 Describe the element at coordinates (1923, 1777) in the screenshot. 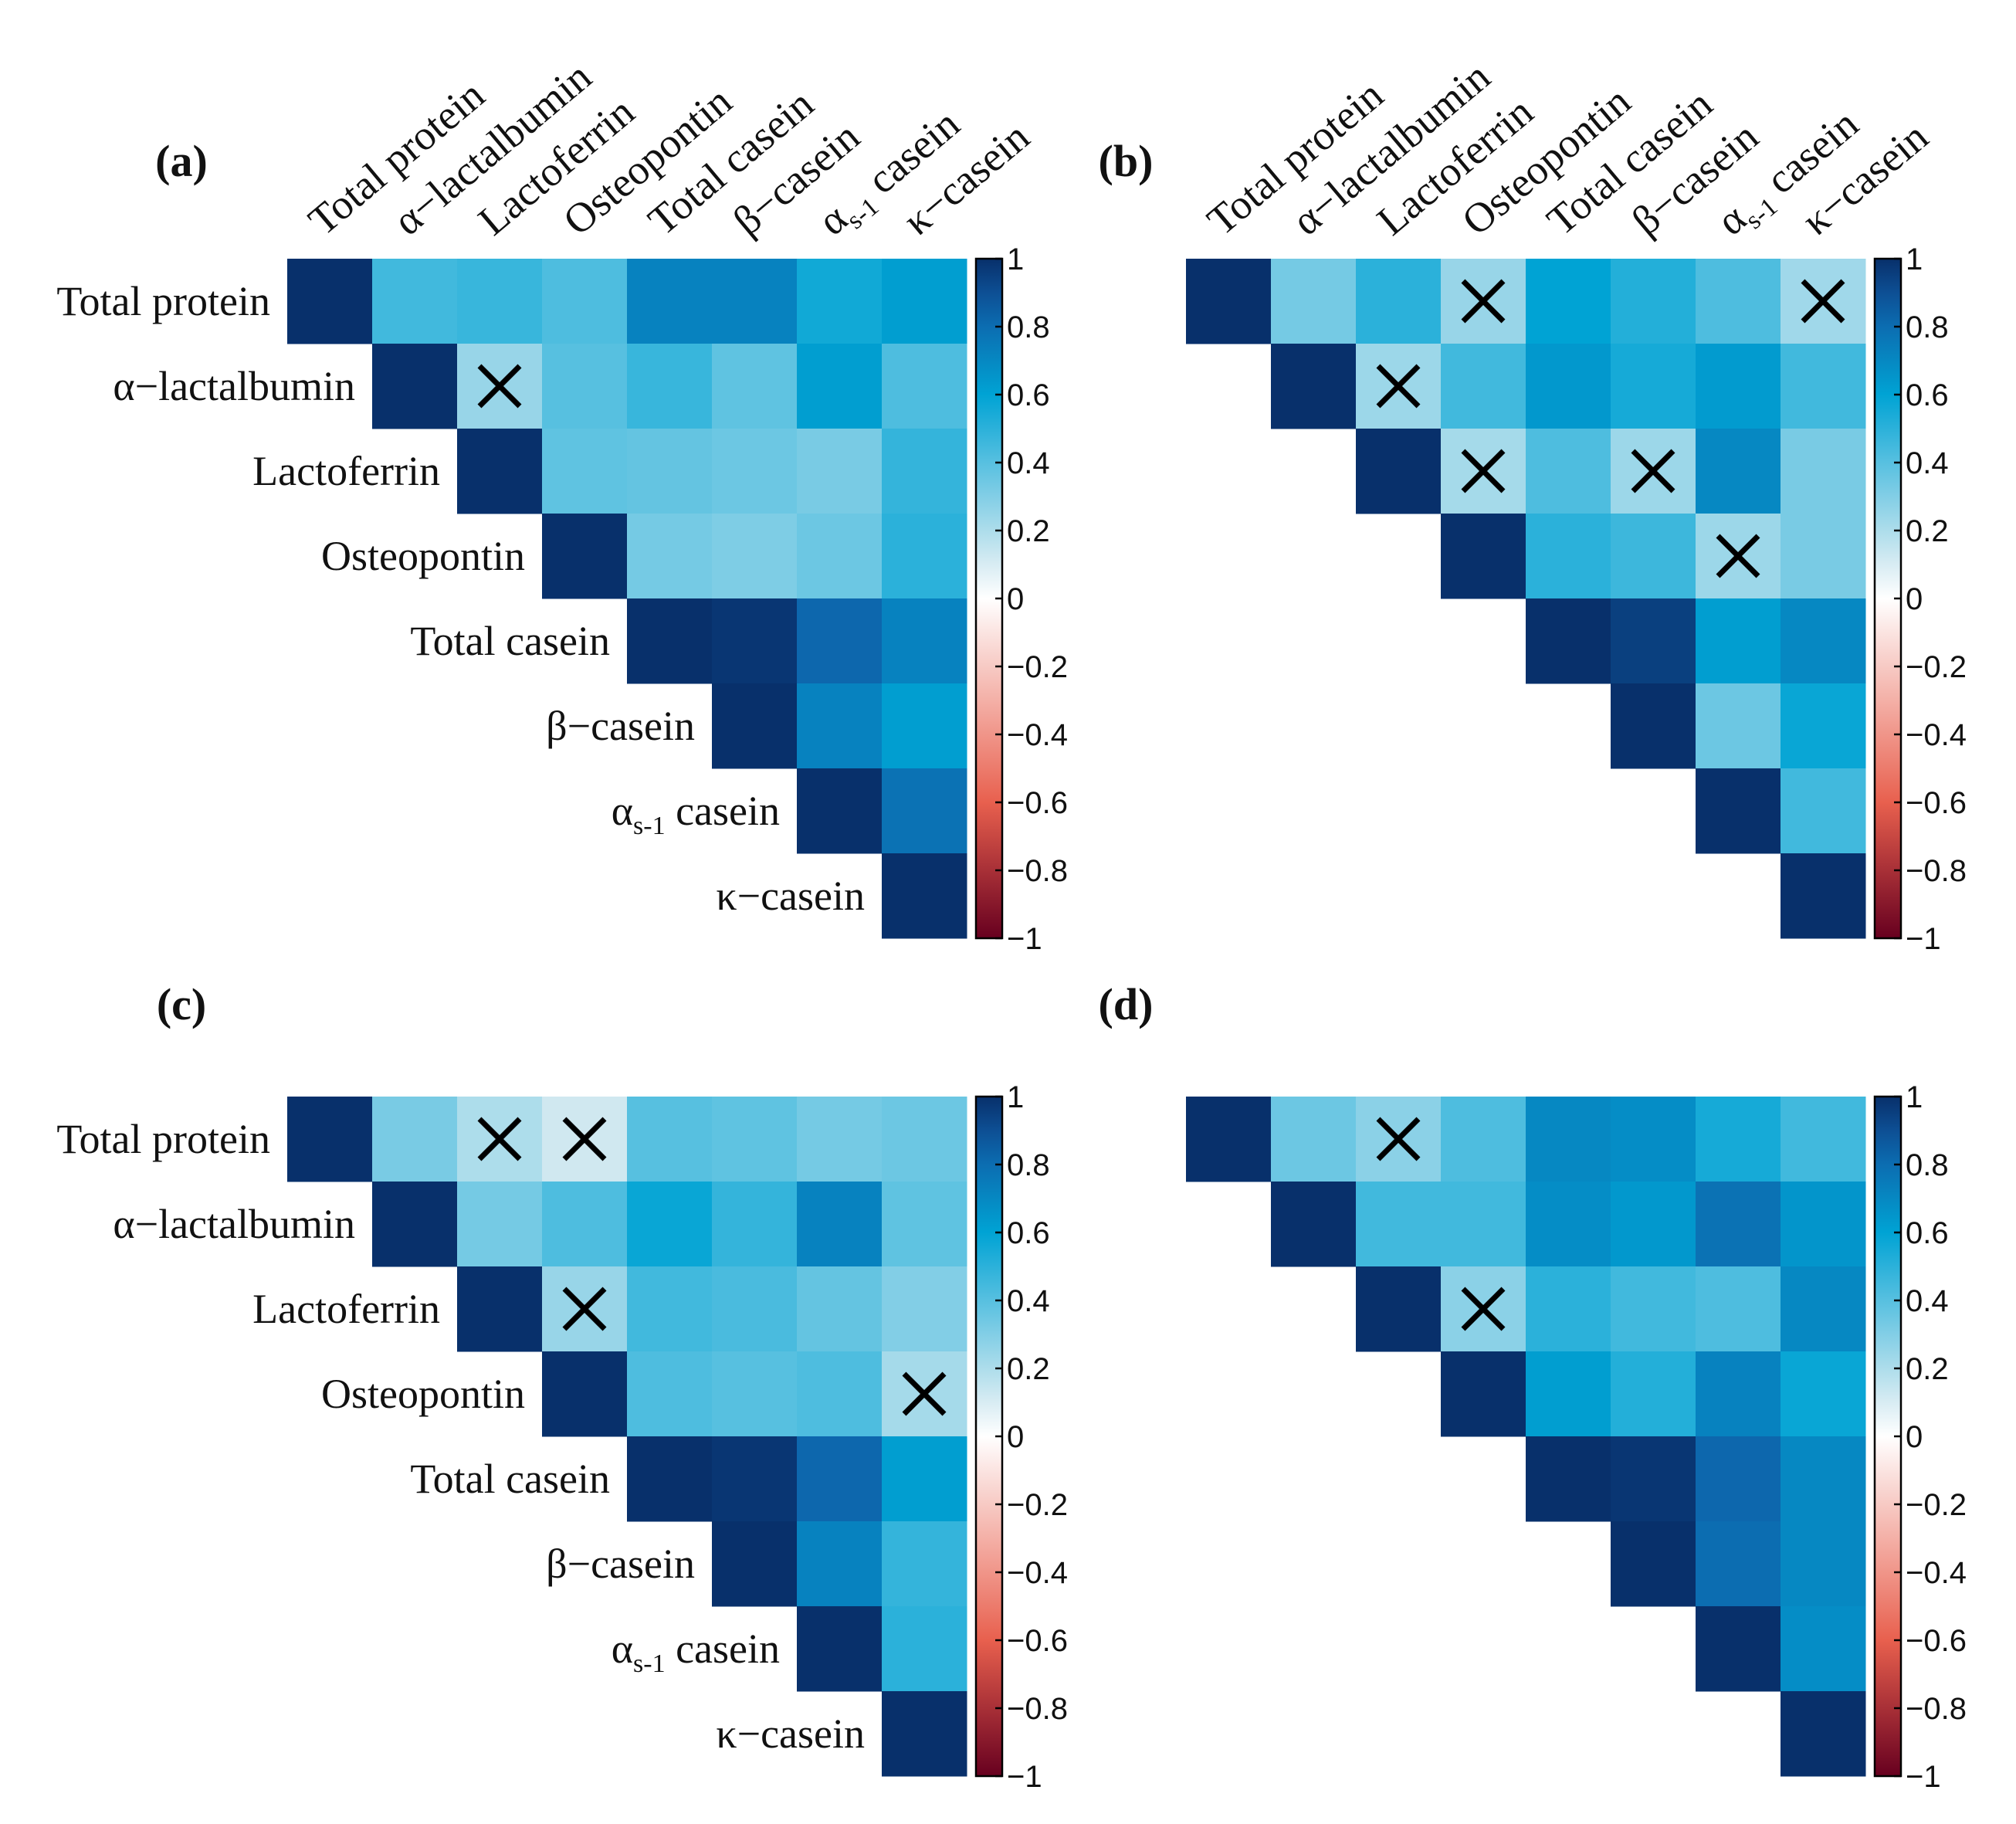

I see `colorbar-tick-label: −1` at that location.